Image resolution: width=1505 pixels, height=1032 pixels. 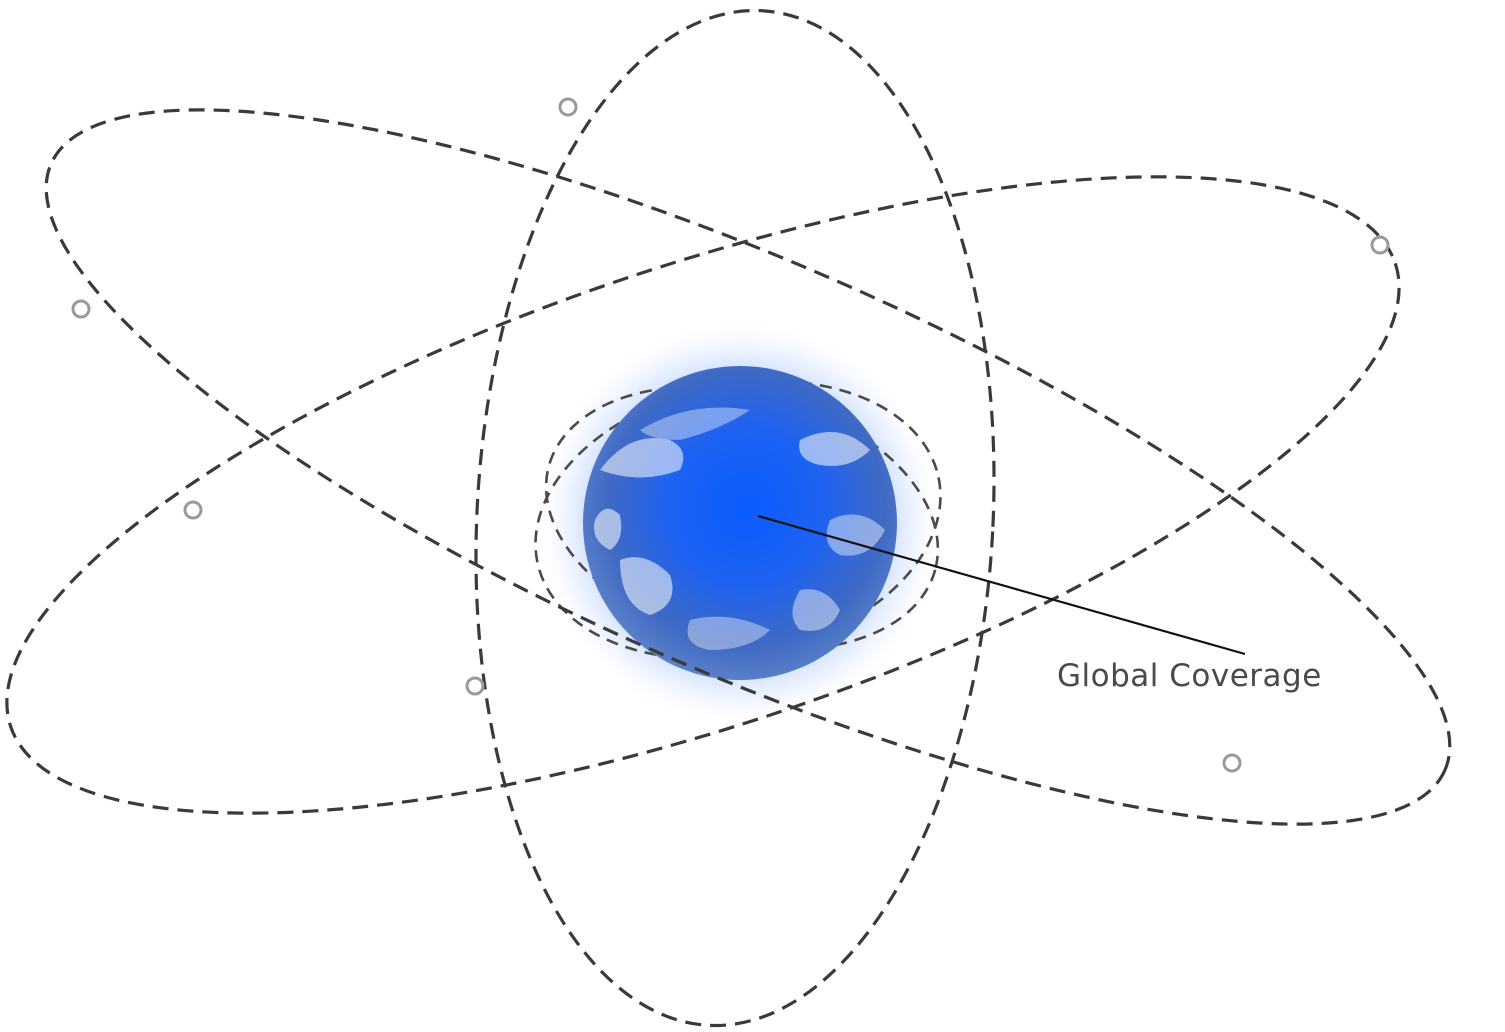 I want to click on global-coverage-label: Global Coverage, so click(x=1189, y=676).